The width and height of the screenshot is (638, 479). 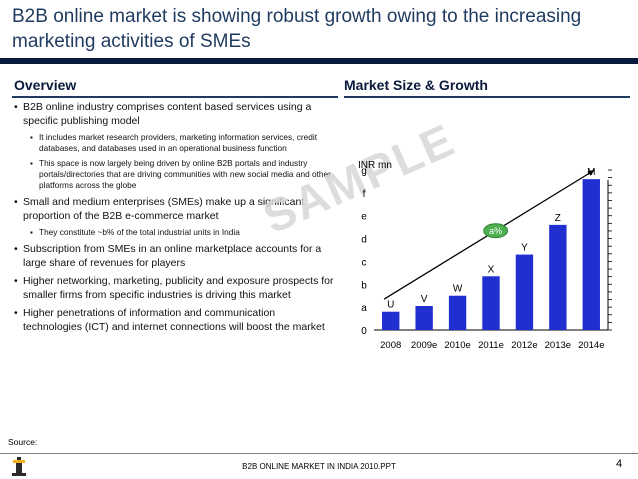 What do you see at coordinates (364, 217) in the screenshot?
I see `y-tick-label: e` at bounding box center [364, 217].